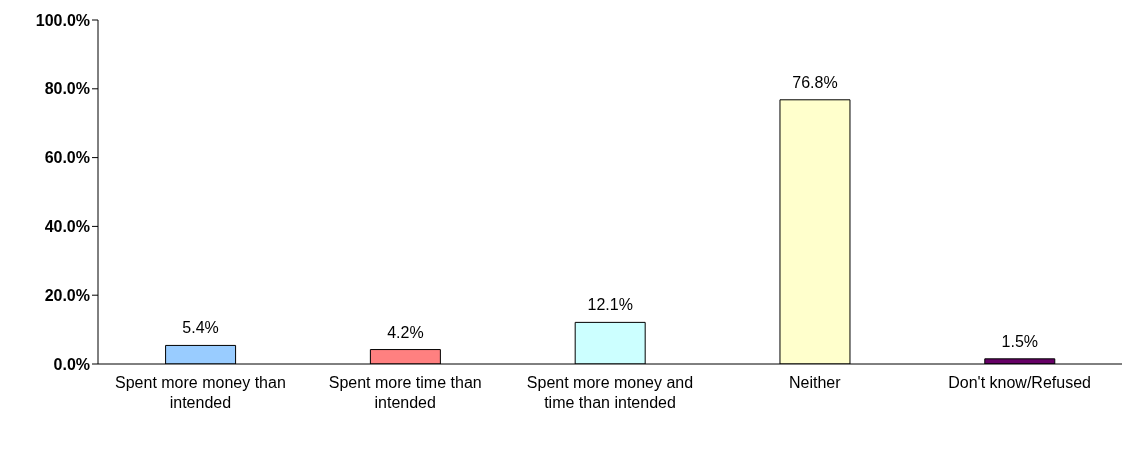 This screenshot has height=462, width=1134. What do you see at coordinates (815, 82) in the screenshot?
I see `data-label: 76.8%` at bounding box center [815, 82].